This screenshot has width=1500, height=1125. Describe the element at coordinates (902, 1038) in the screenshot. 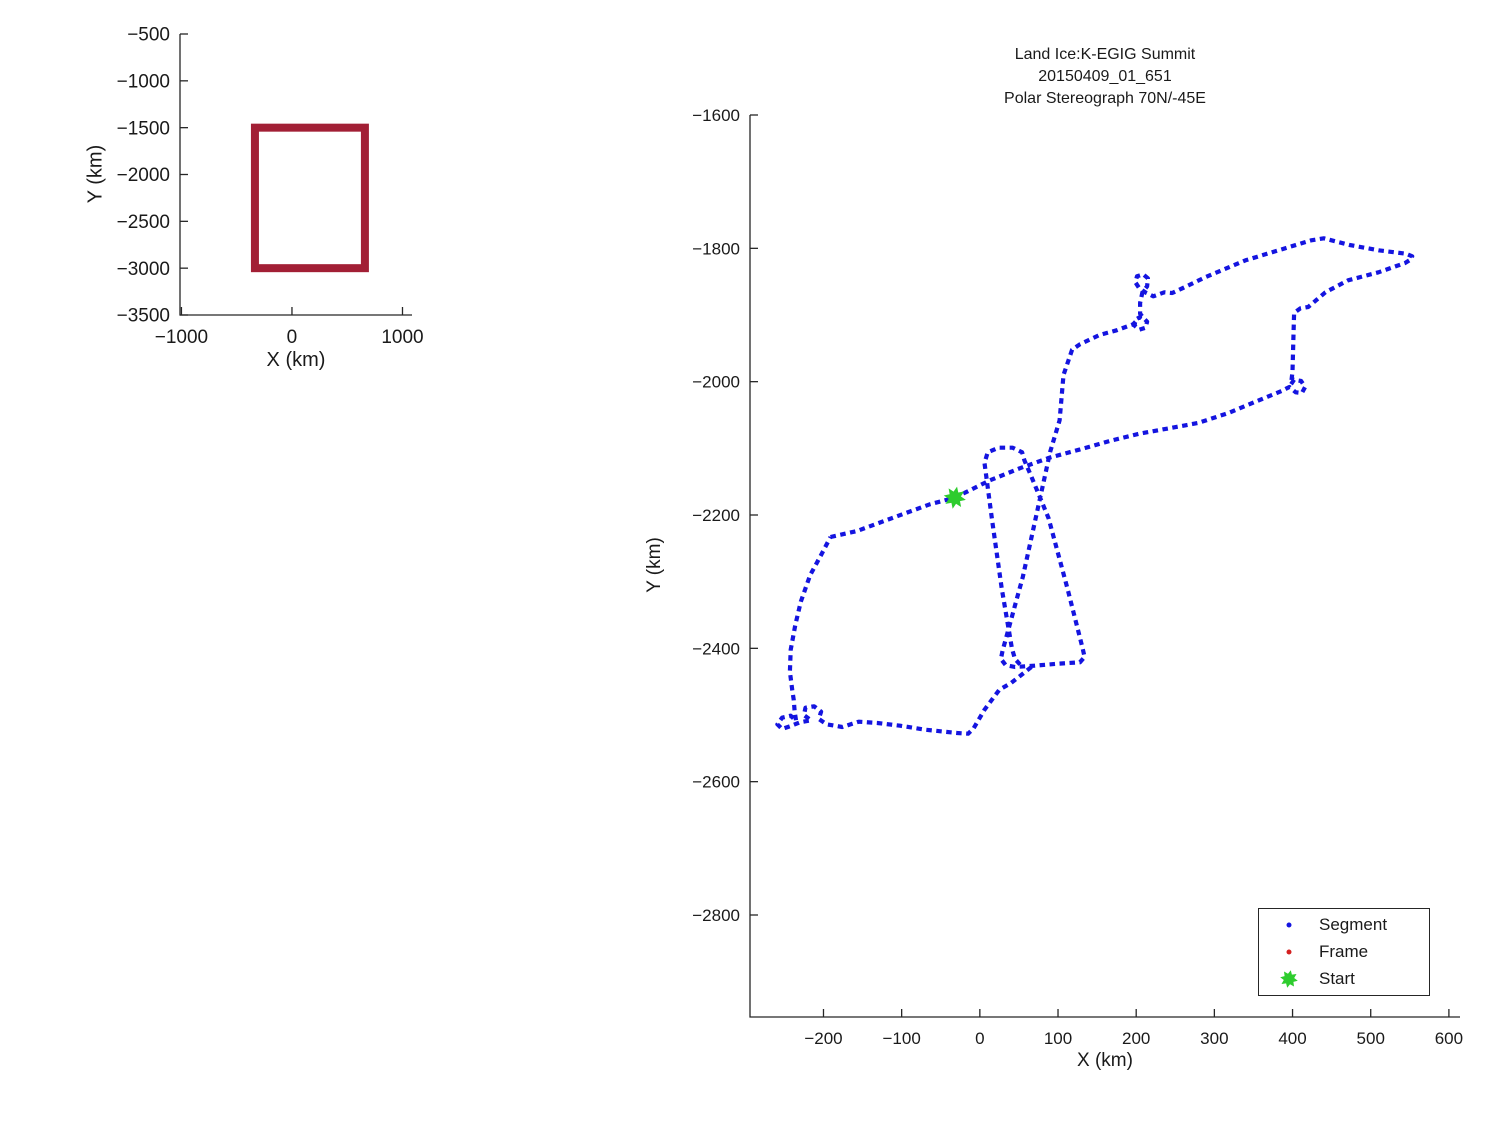

I see `main-x-tick-label: −100` at that location.